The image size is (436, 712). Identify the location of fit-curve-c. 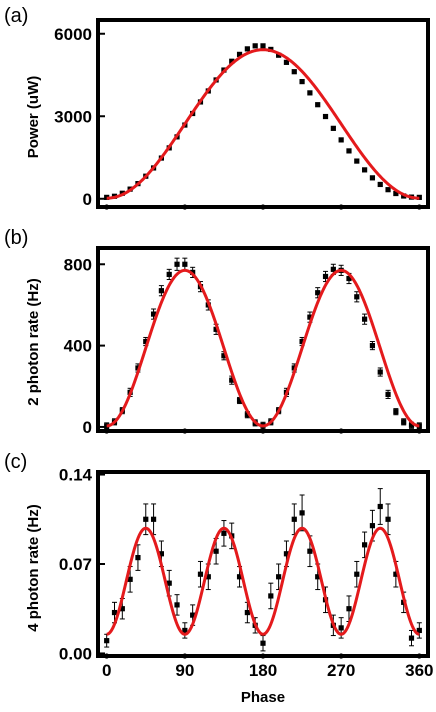
(263, 581).